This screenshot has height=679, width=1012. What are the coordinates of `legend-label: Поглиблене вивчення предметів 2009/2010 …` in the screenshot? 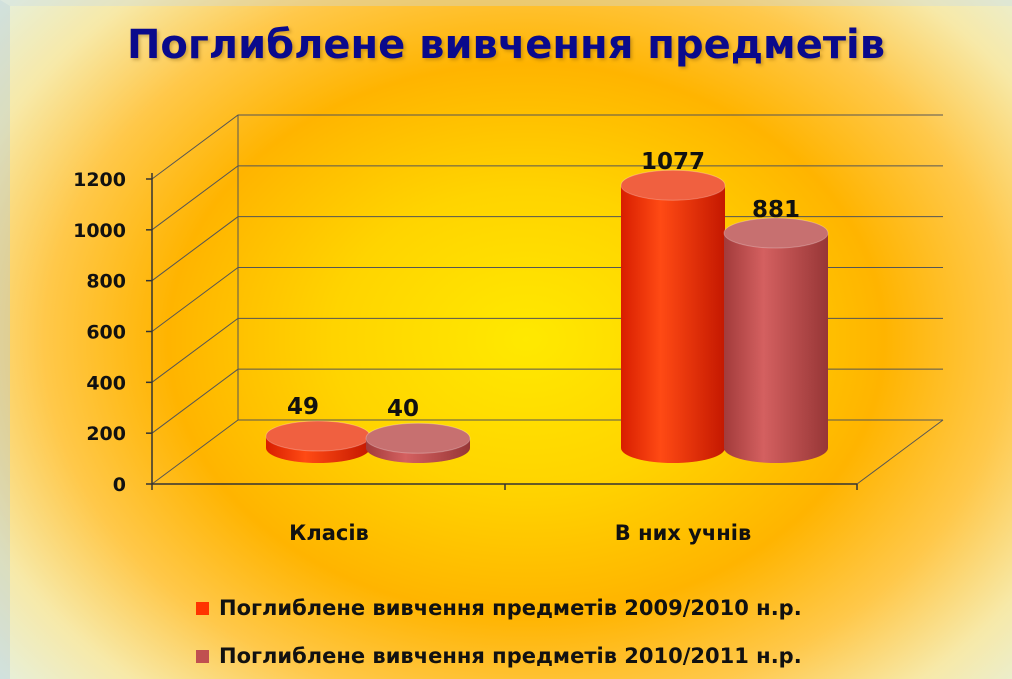 It's located at (510, 608).